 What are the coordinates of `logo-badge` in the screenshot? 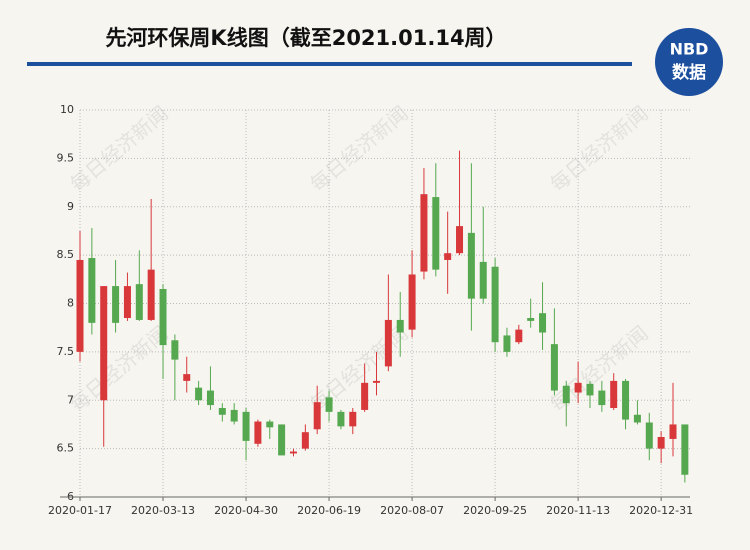 It's located at (689, 62).